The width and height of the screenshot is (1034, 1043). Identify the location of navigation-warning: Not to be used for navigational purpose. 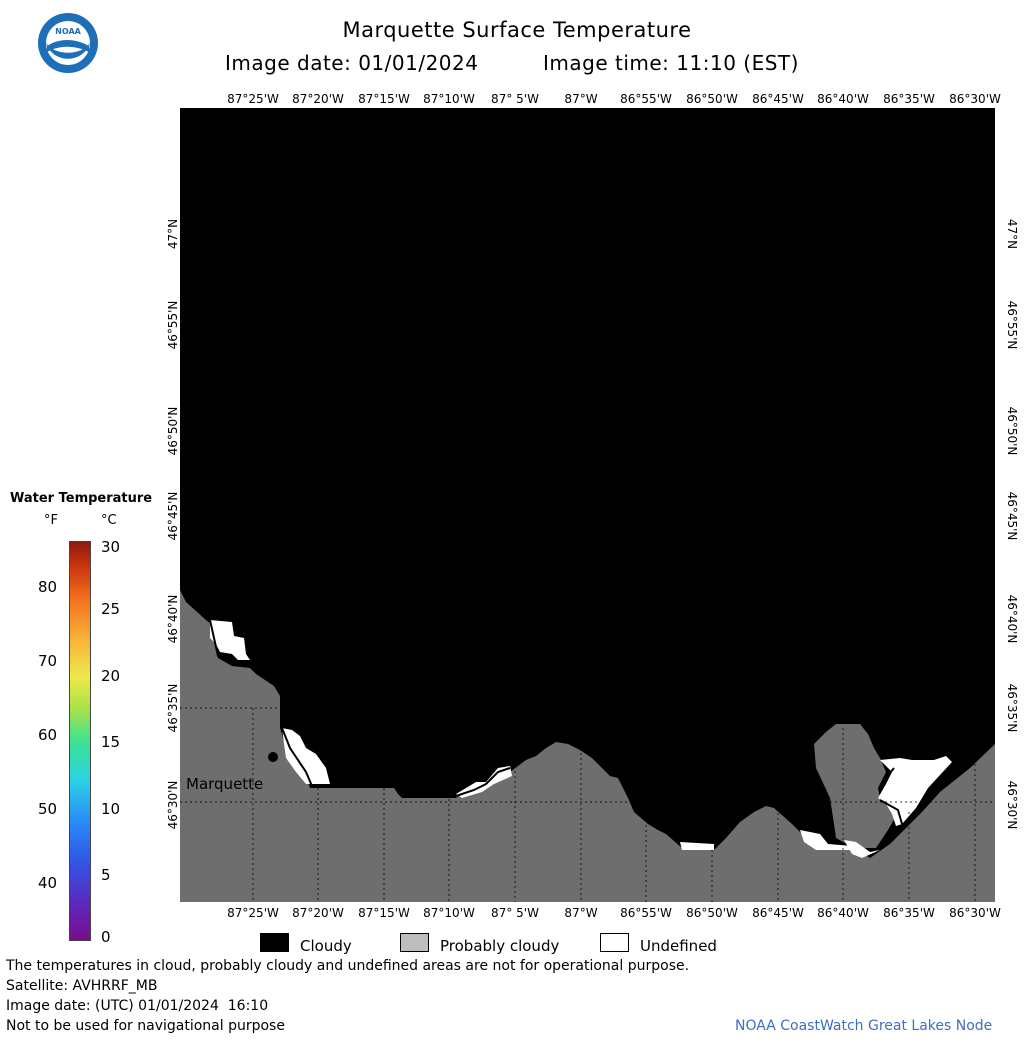
(145, 1026).